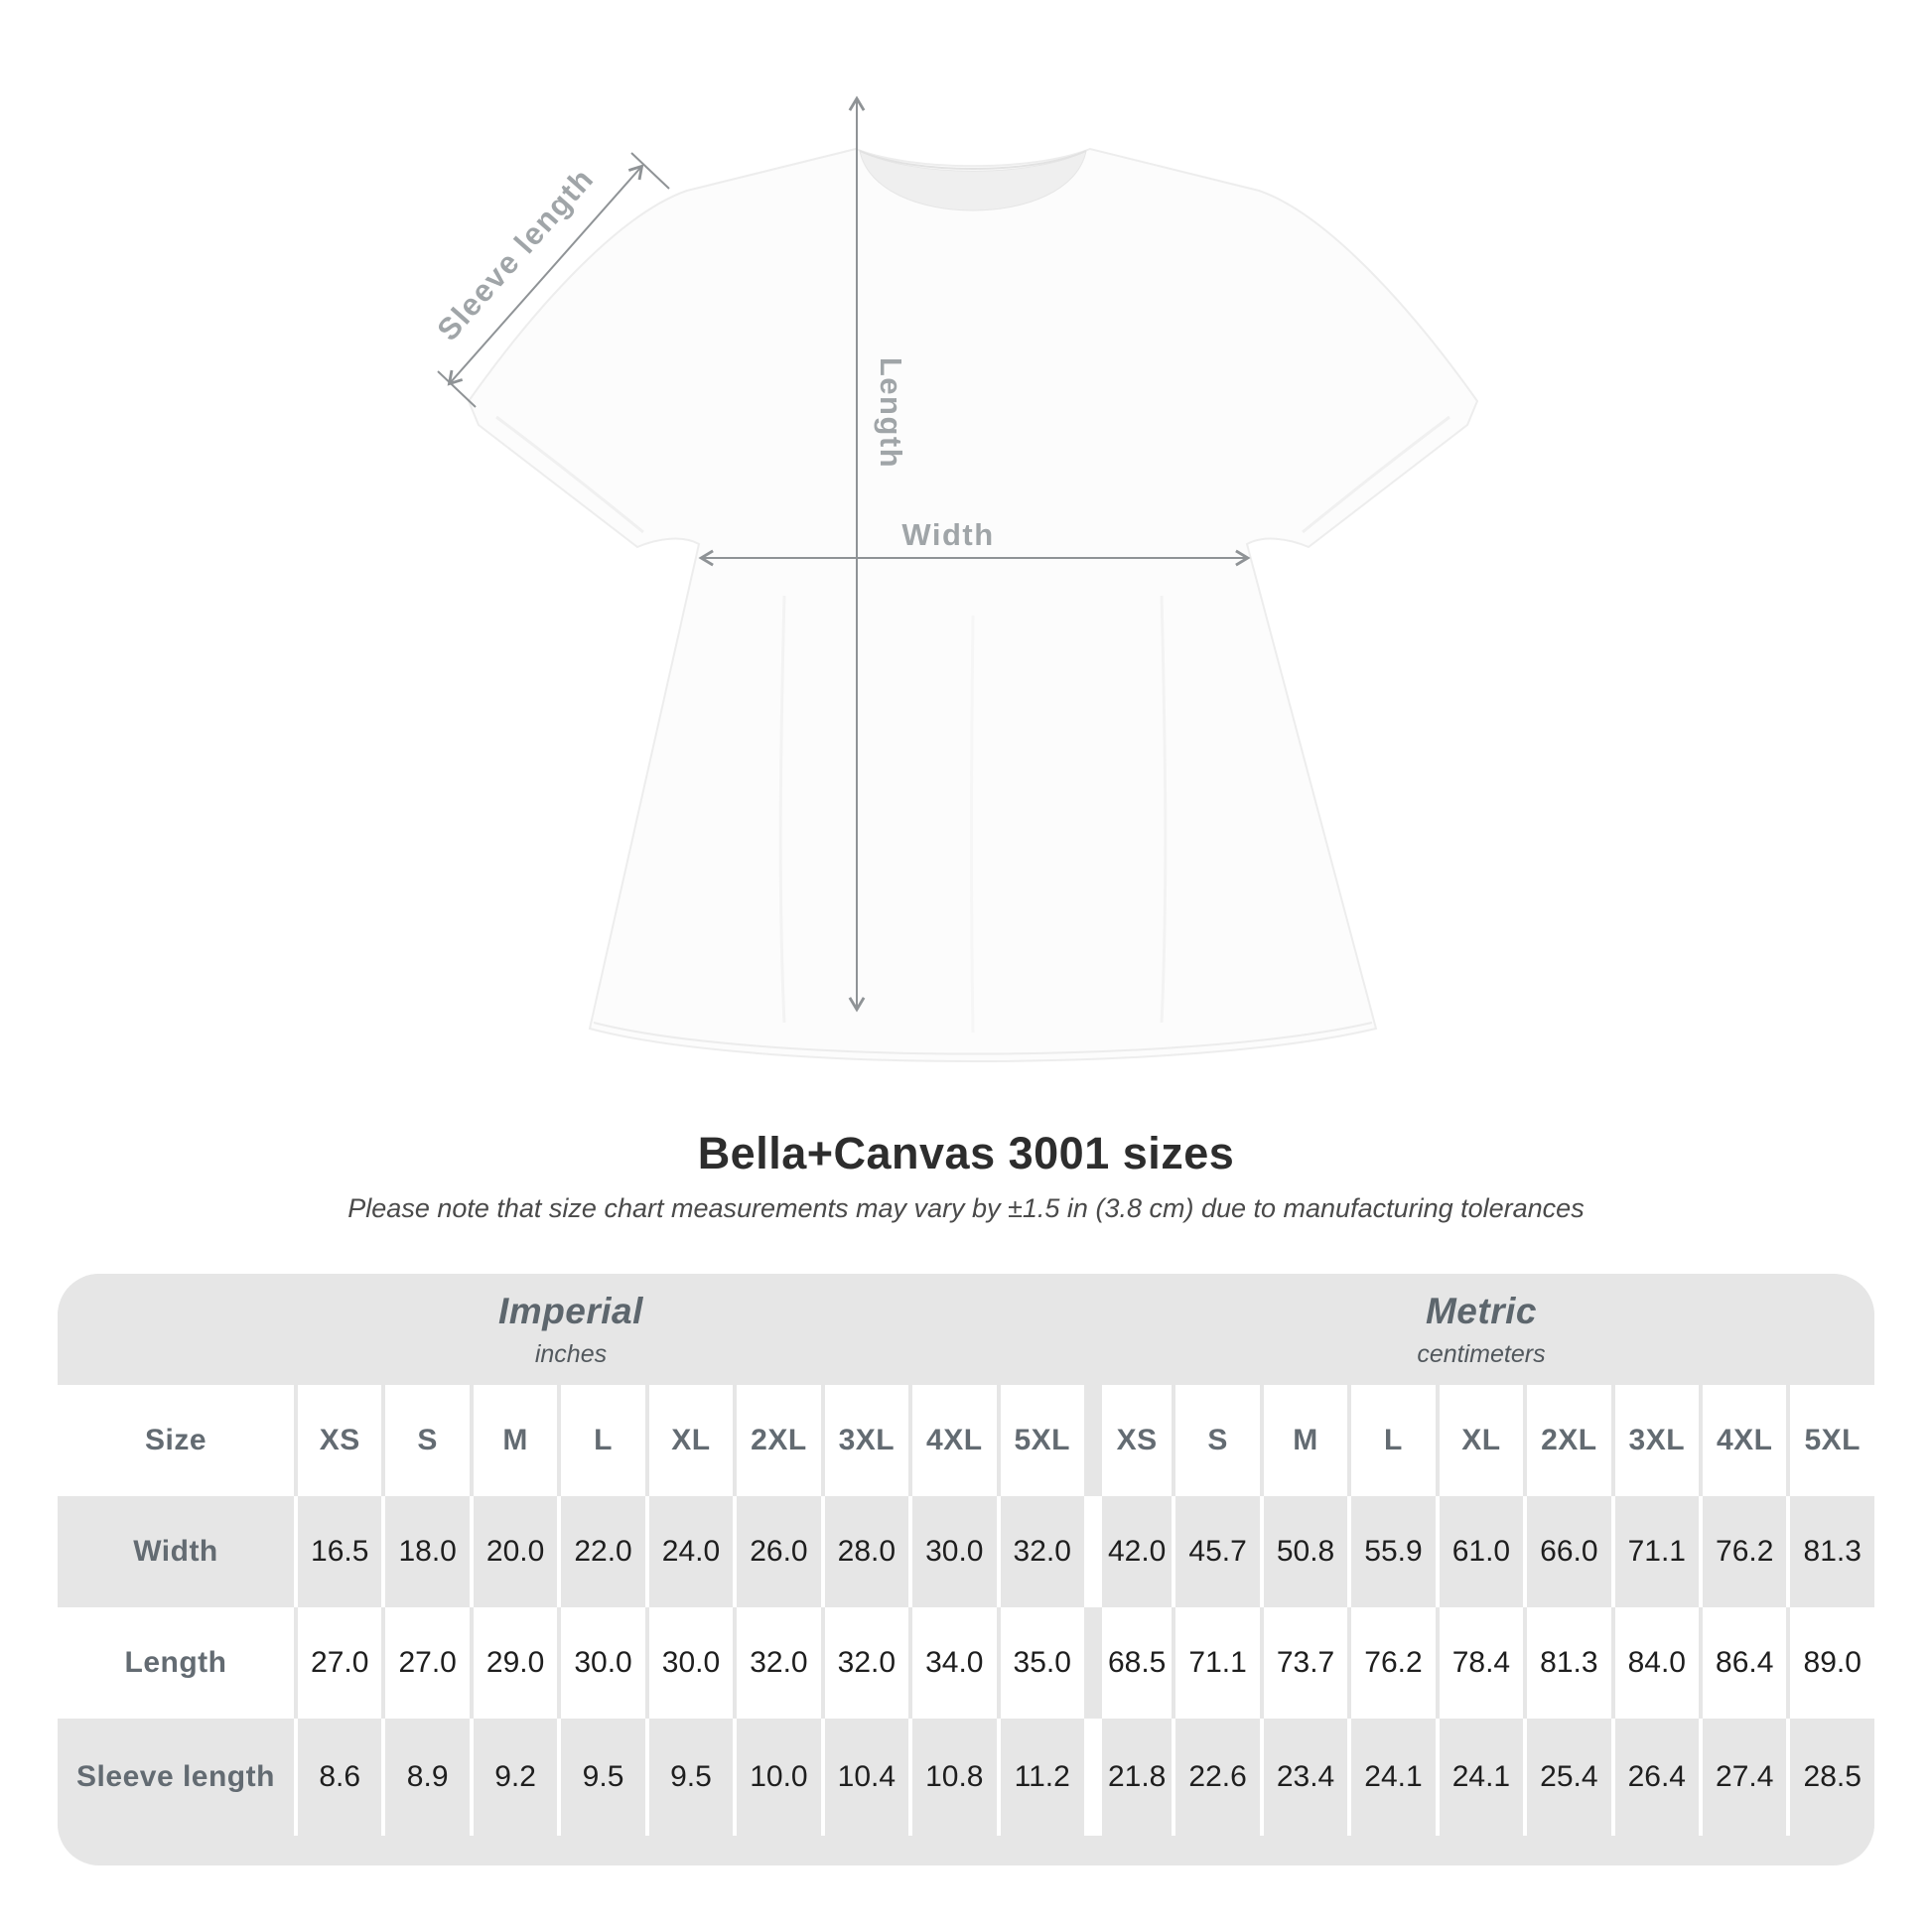 This screenshot has height=1932, width=1932. Describe the element at coordinates (1830, 1440) in the screenshot. I see `size-header: 5XL` at that location.